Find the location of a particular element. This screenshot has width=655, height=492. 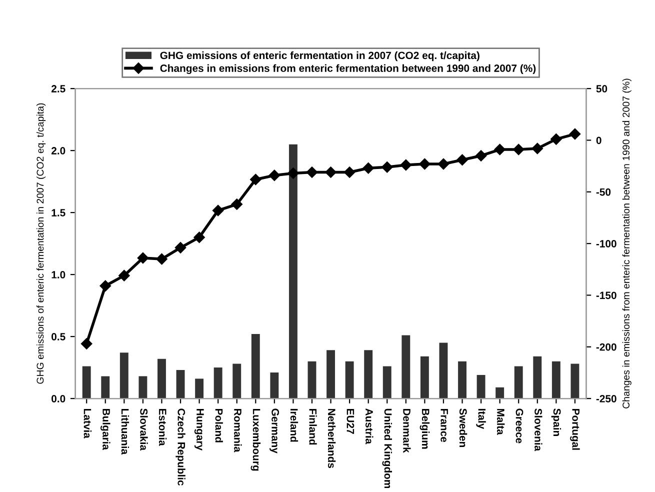

y2-tick-label: -250 is located at coordinates (606, 398).